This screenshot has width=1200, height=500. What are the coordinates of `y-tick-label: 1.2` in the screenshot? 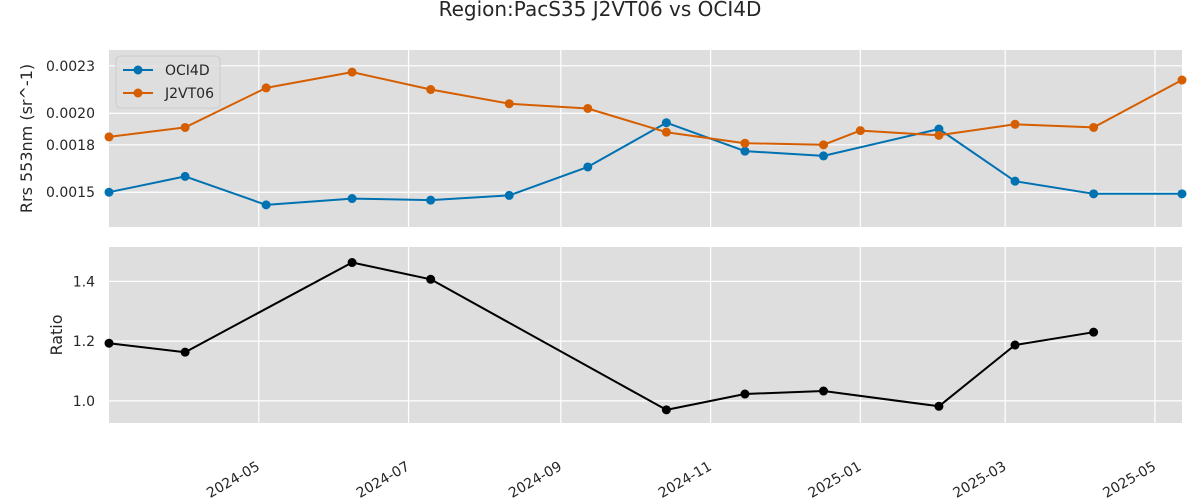 It's located at (84, 342).